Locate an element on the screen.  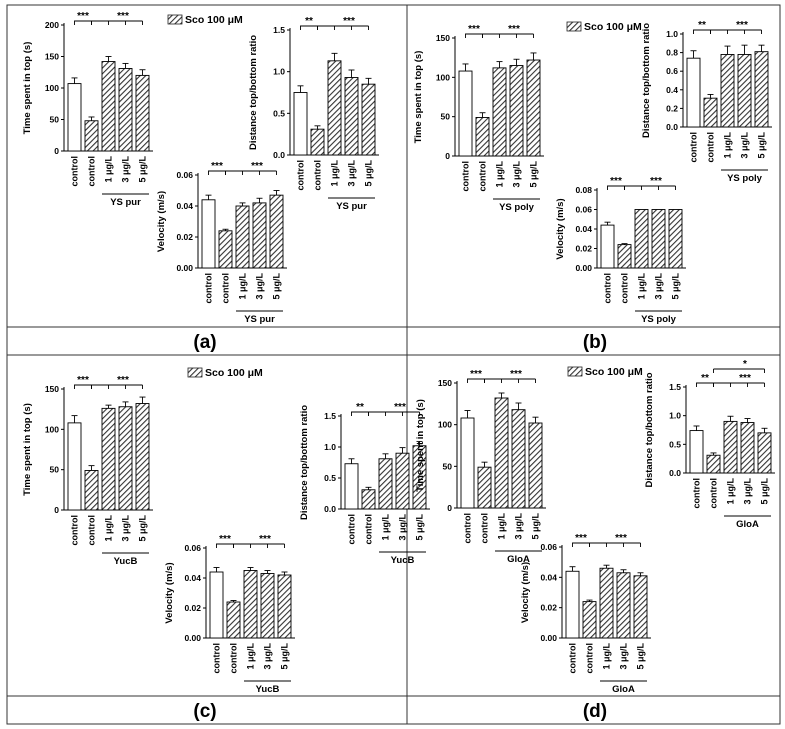
y-tick-label: 0.2 is located at coordinates (672, 108).